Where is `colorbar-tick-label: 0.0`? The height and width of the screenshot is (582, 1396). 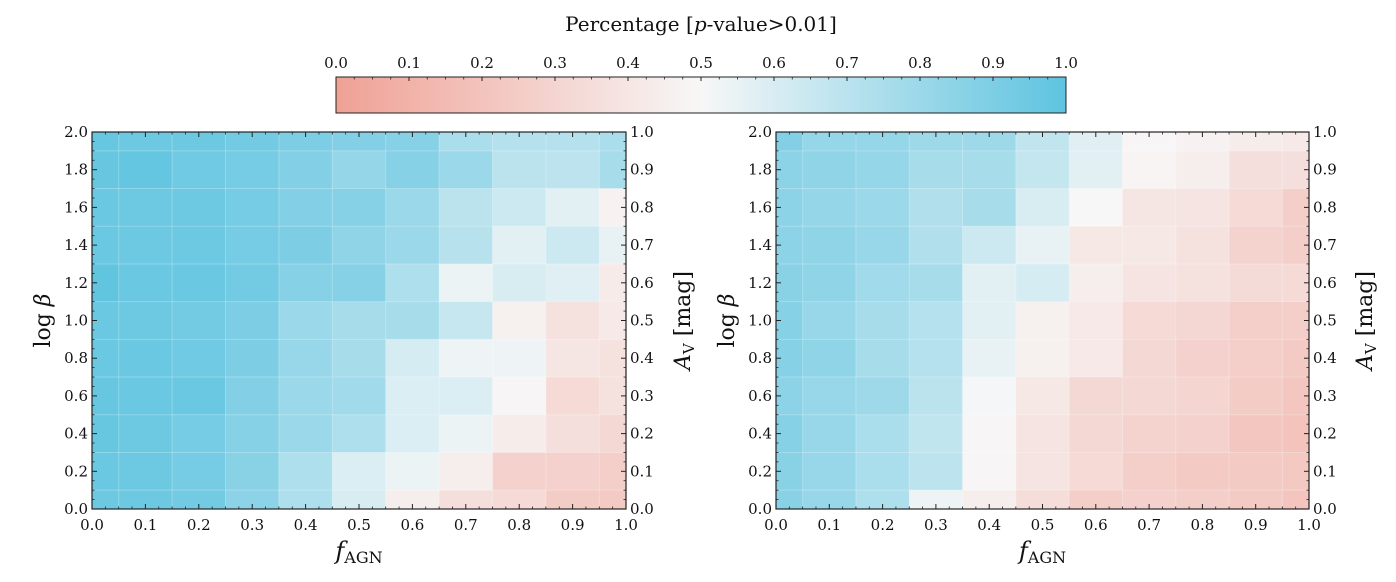 colorbar-tick-label: 0.0 is located at coordinates (336, 63).